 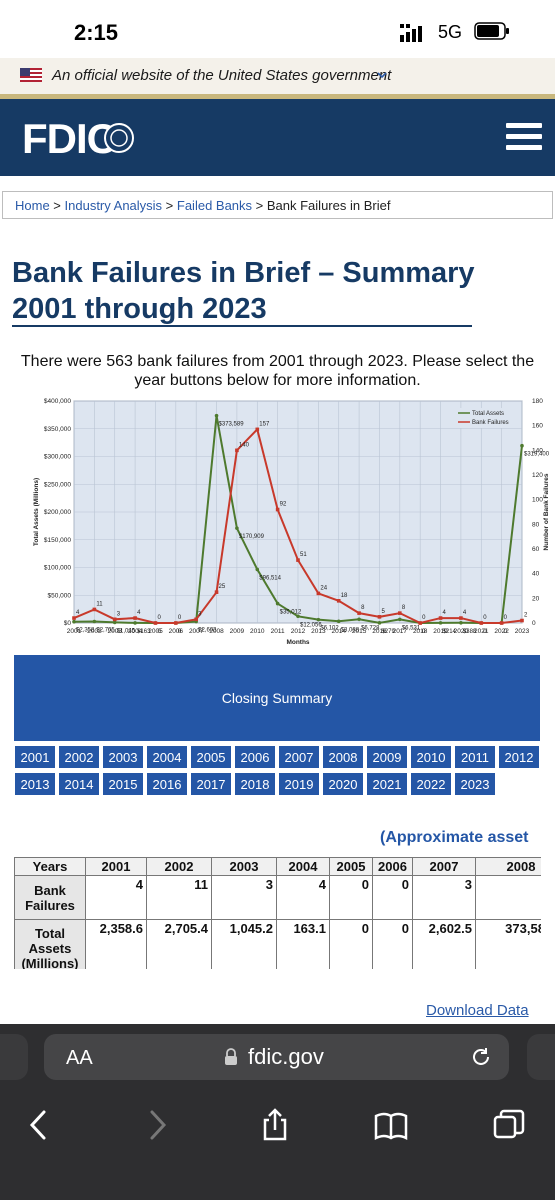 What do you see at coordinates (501, 631) in the screenshot?
I see `x-tick-label: 2022` at bounding box center [501, 631].